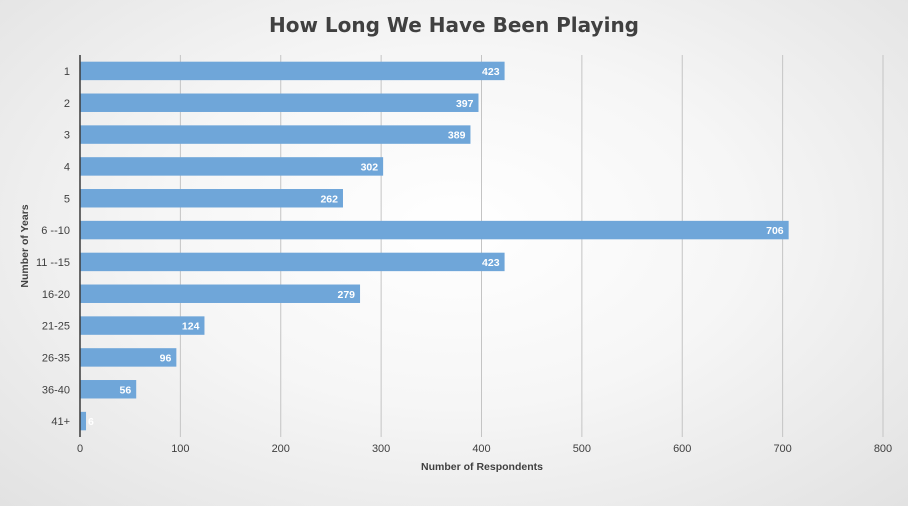  What do you see at coordinates (67, 72) in the screenshot?
I see `y-tick-label: 1` at bounding box center [67, 72].